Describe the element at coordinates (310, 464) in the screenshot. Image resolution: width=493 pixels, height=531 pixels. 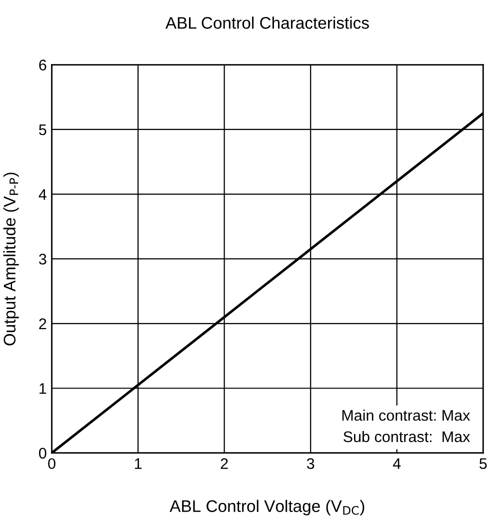
I see `x-tick-label: 3` at that location.